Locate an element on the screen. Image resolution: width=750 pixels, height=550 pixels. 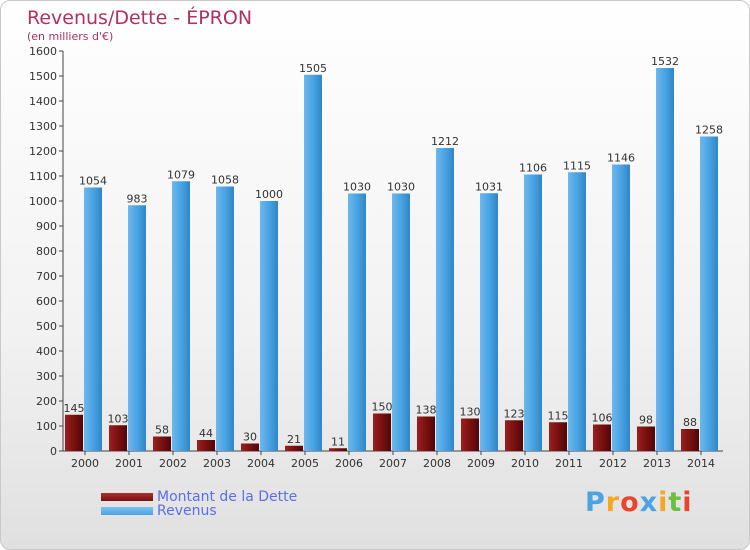
legend-swatch-revenus is located at coordinates (127, 511).